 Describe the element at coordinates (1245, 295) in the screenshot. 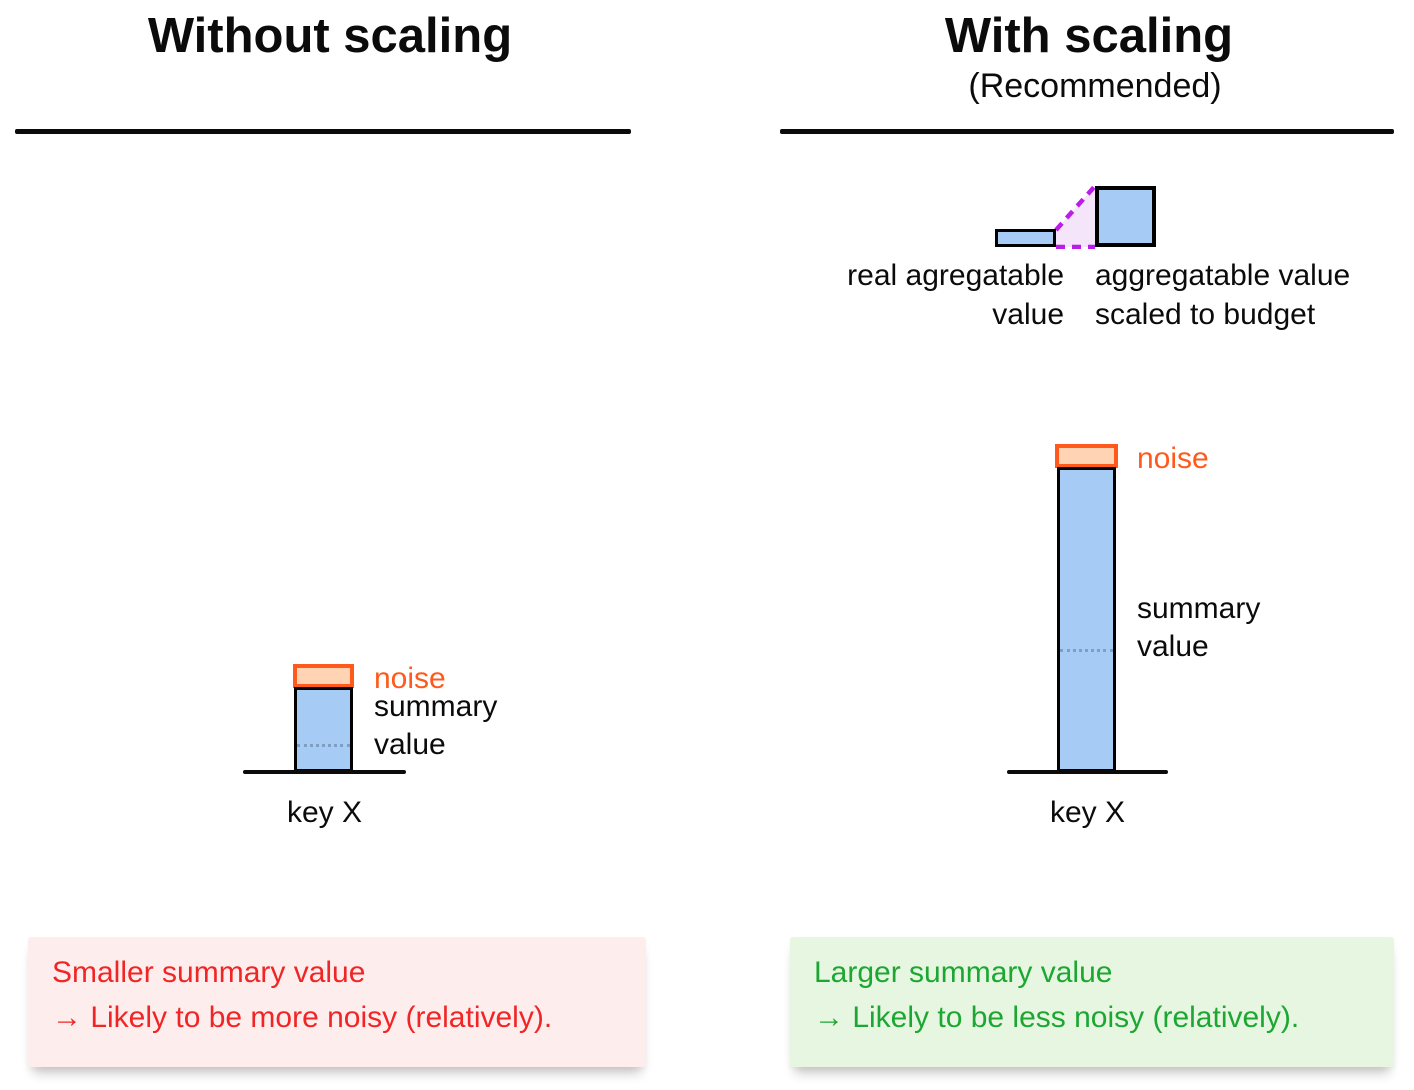

I see `scaled-value-label: aggregatable value scaled to budget` at that location.